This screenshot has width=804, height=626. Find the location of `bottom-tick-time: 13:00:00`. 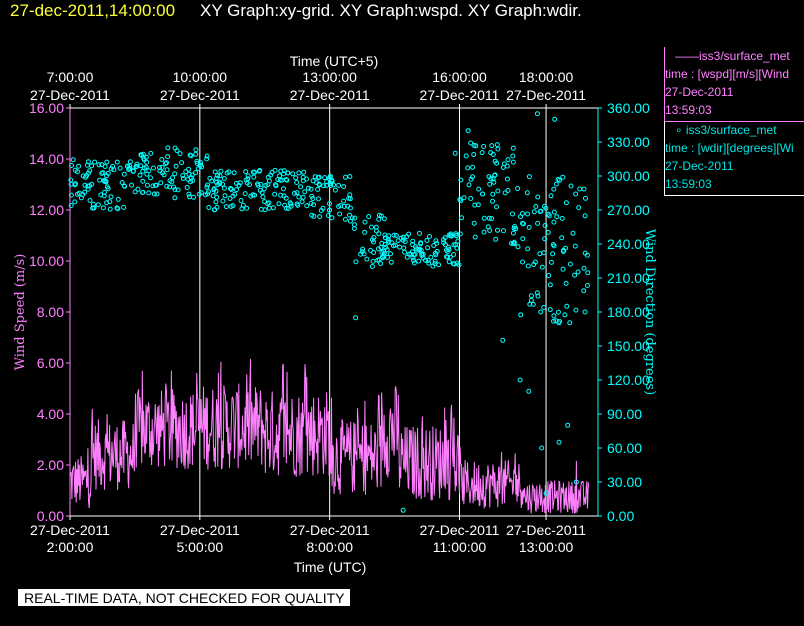

bottom-tick-time: 13:00:00 is located at coordinates (546, 547).